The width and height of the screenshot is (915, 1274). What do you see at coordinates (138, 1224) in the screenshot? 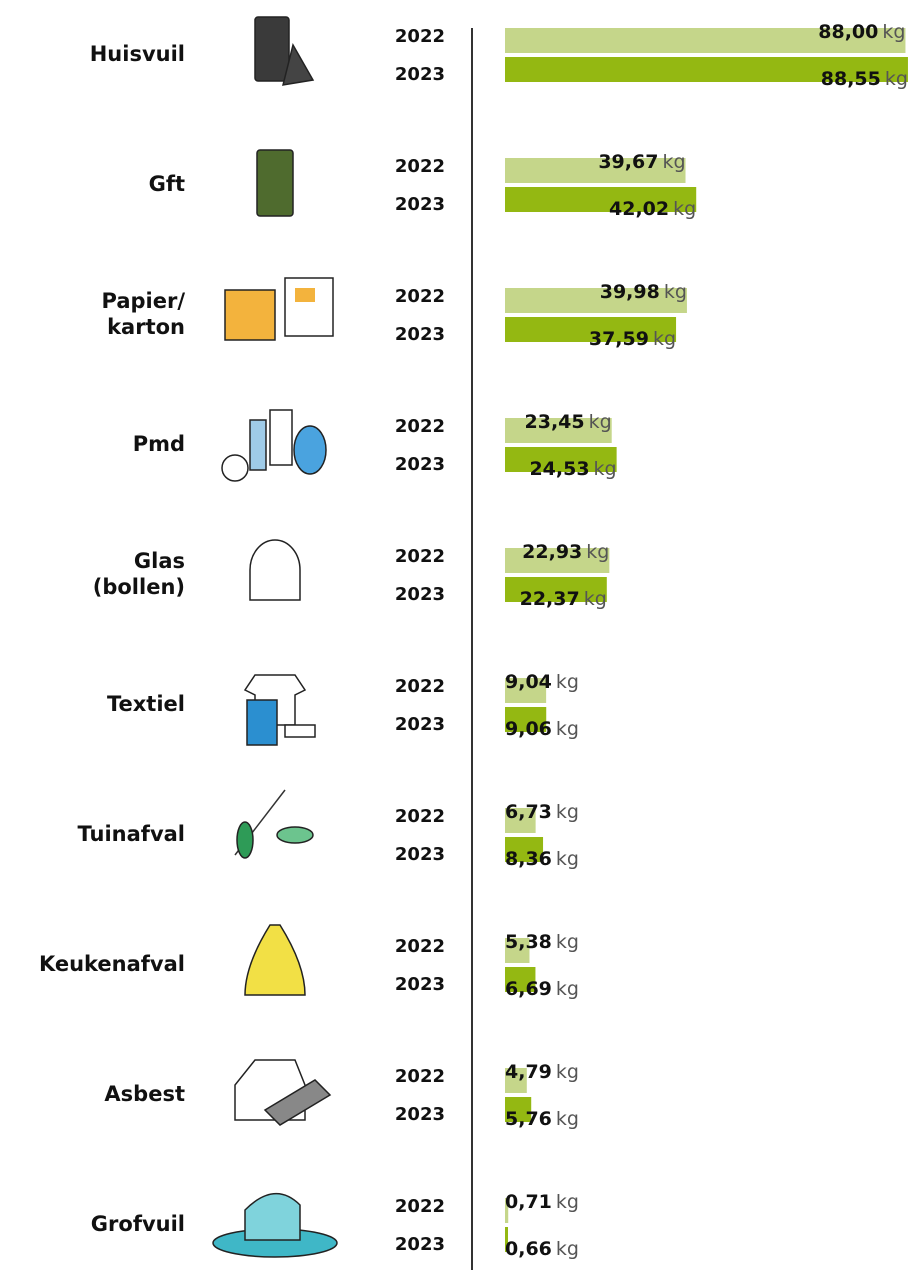
I see `category-label: Grofvuil` at bounding box center [138, 1224].